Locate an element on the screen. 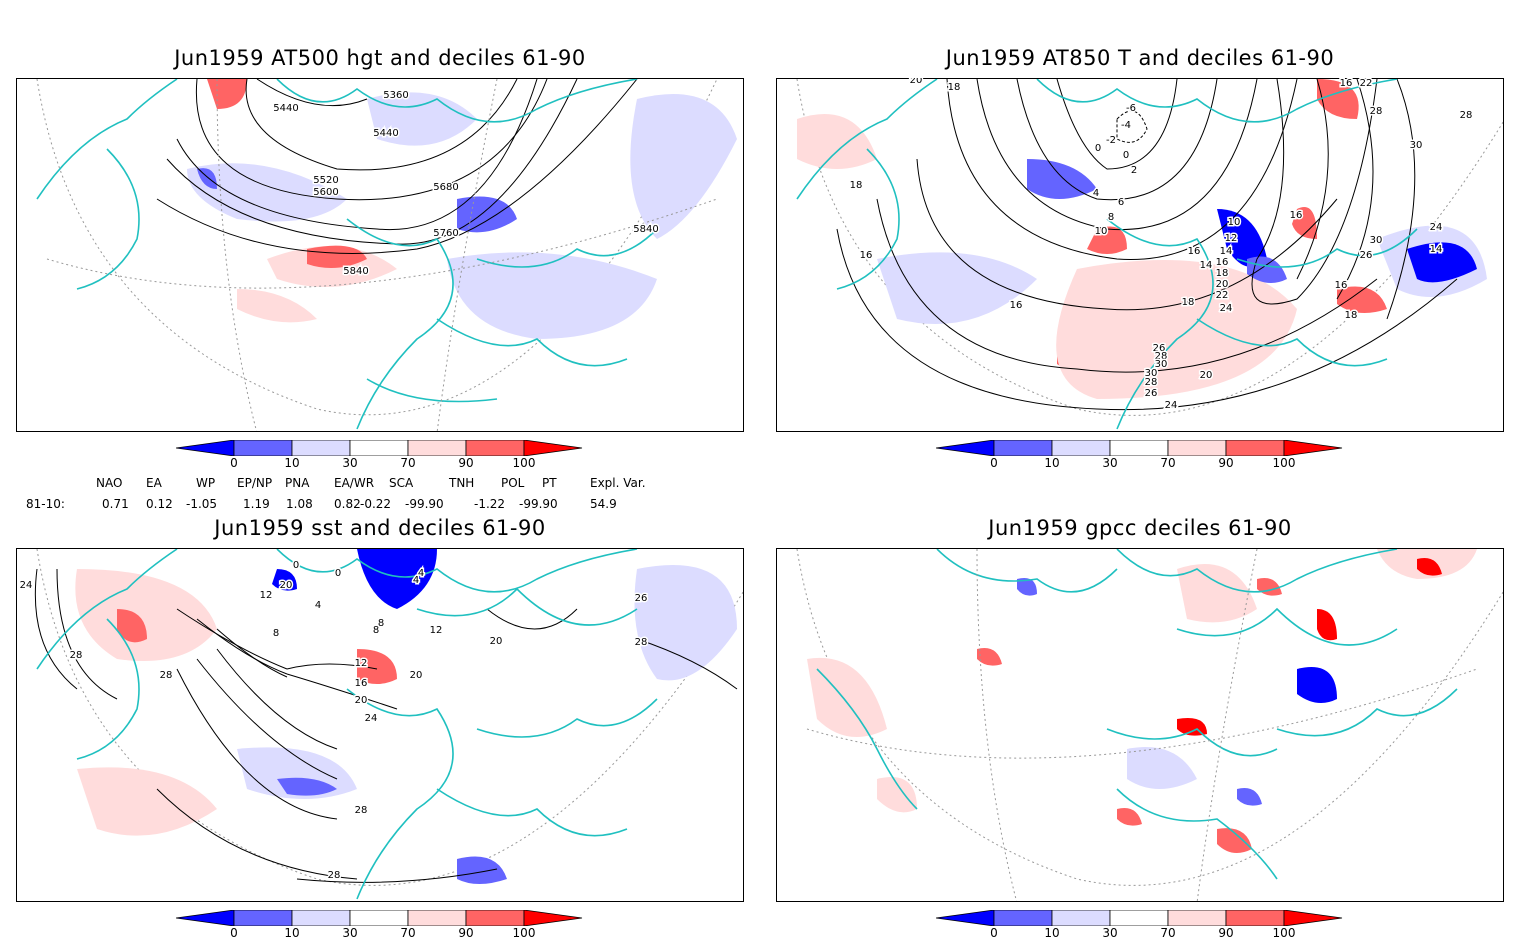 The width and height of the screenshot is (1520, 944). decile-shading is located at coordinates (1142, 701).